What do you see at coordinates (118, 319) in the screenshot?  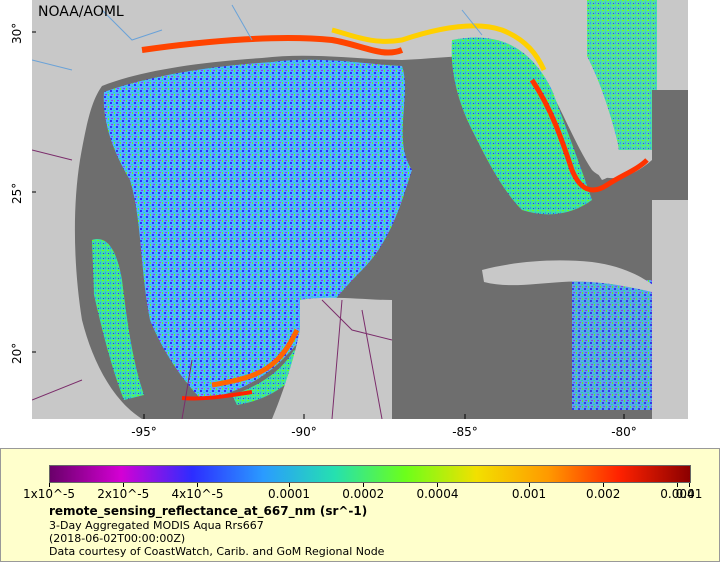 I see `mexico-shelf-field` at bounding box center [118, 319].